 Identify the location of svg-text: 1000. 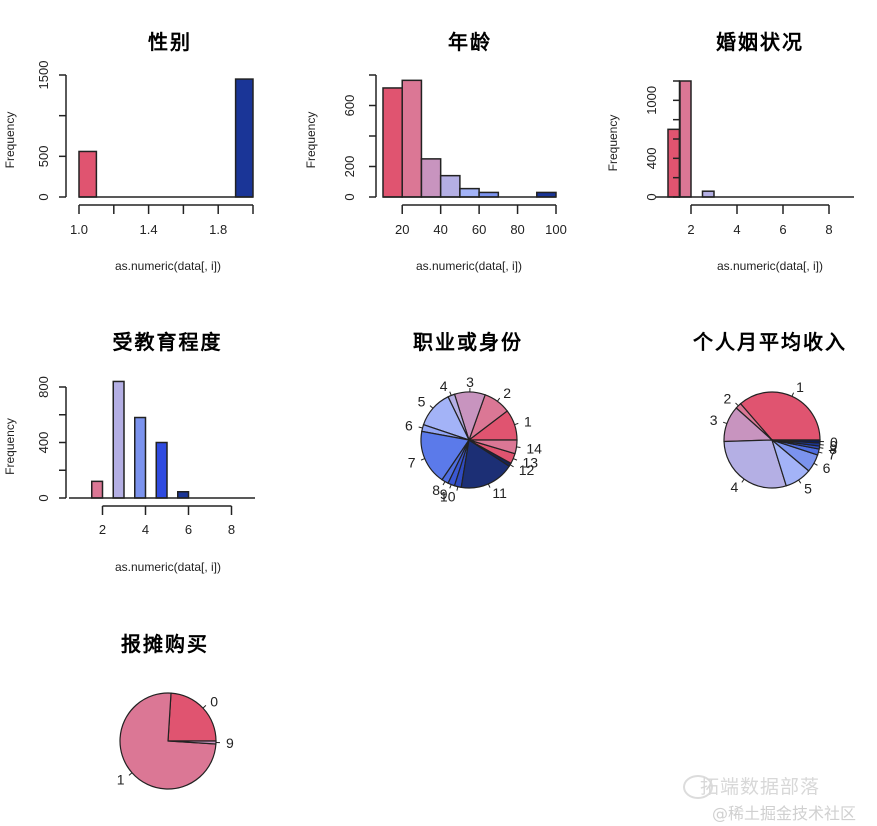
(651, 100).